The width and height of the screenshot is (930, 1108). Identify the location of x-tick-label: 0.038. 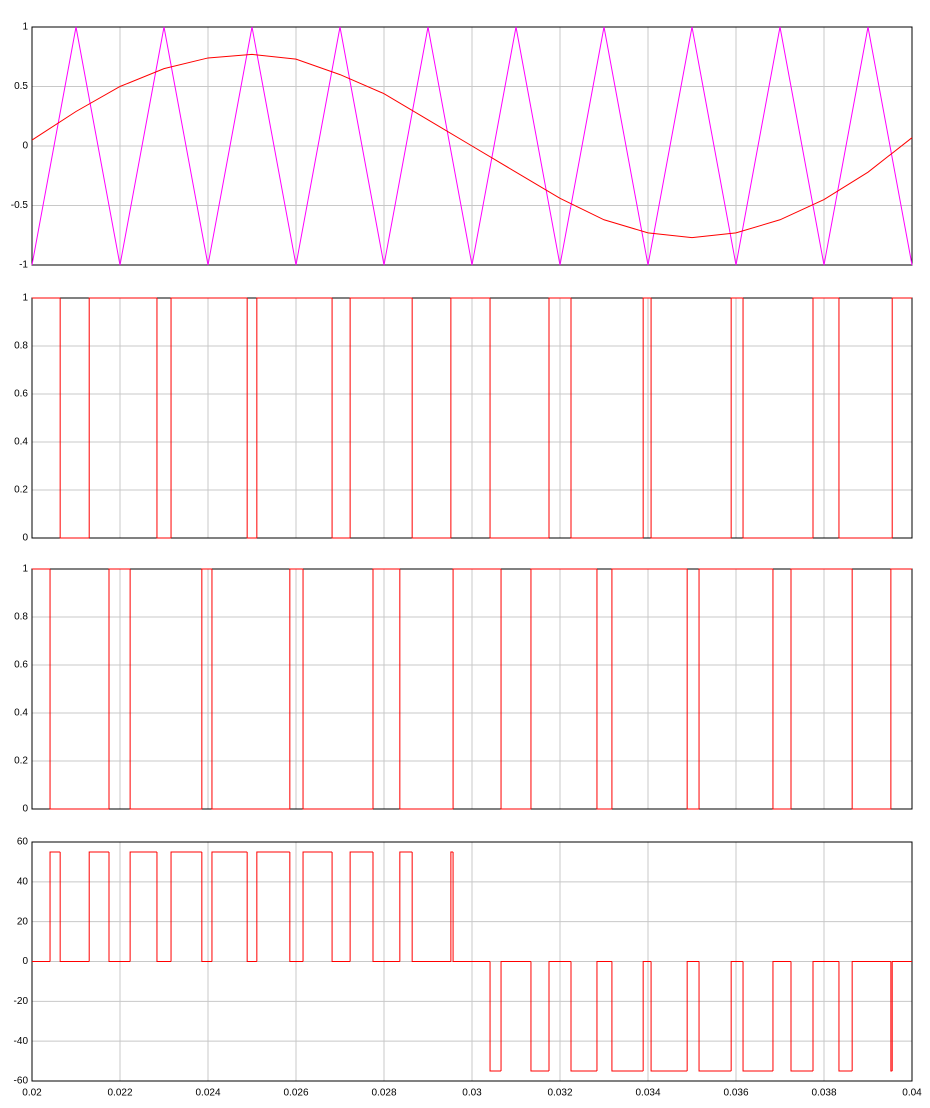
(823, 1093).